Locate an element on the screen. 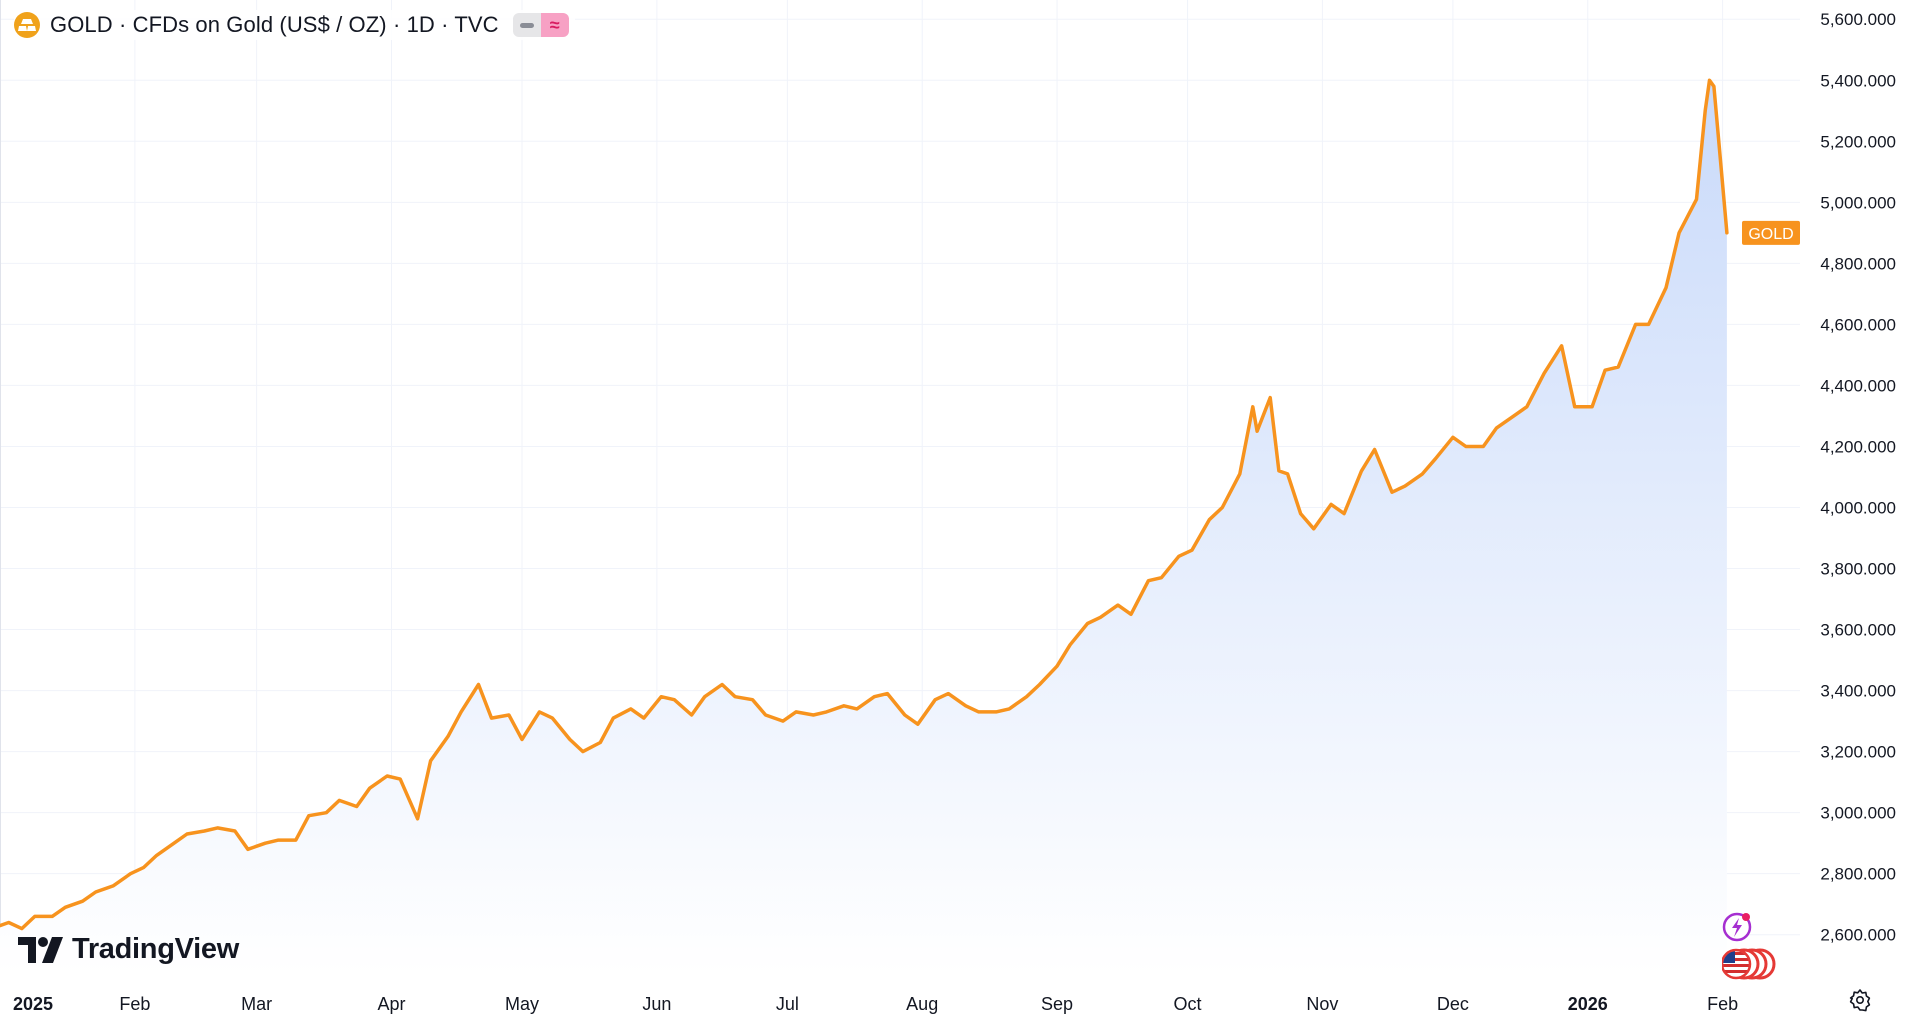  tradingview-watermark: TradingView is located at coordinates (128, 949).